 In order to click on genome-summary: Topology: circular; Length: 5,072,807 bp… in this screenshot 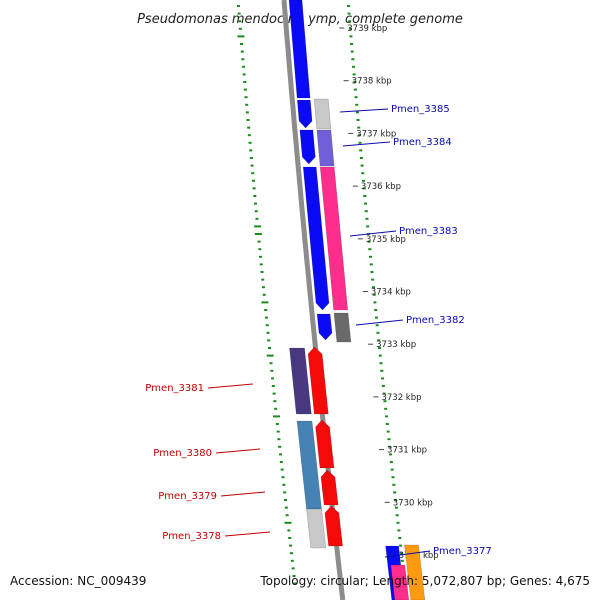, I will do `click(425, 581)`.